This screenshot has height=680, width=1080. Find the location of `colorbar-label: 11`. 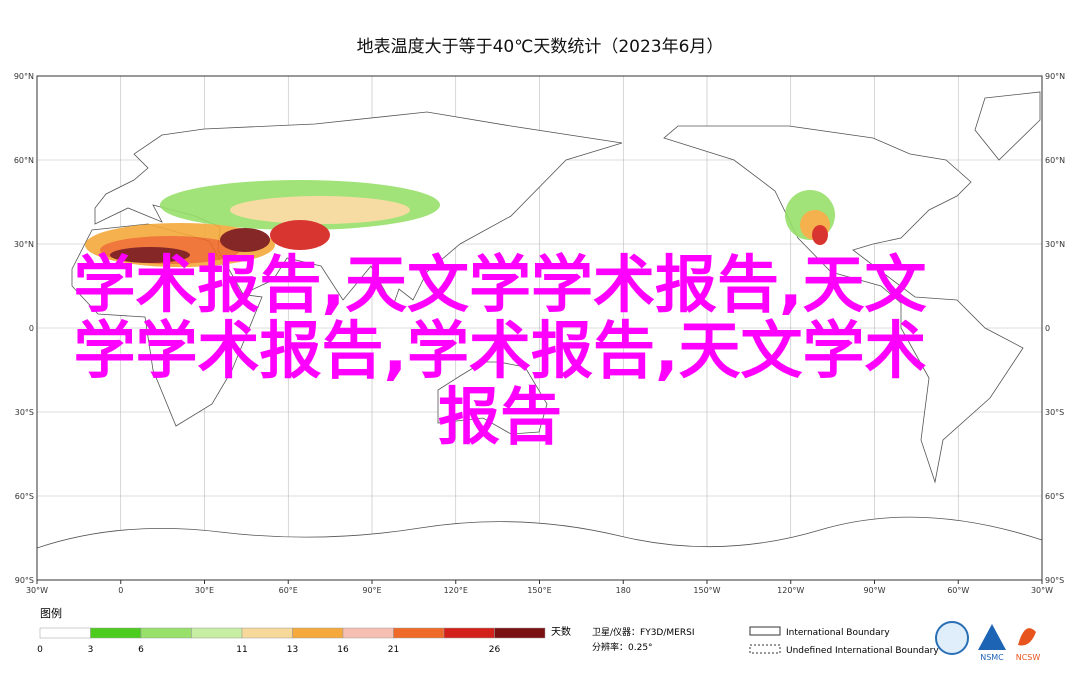

colorbar-label: 11 is located at coordinates (241, 650).